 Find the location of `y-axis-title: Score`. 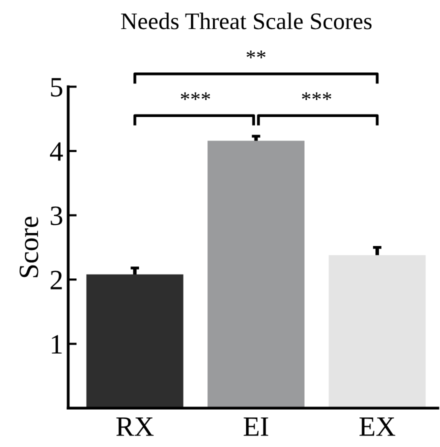

y-axis-title: Score is located at coordinates (29, 247).